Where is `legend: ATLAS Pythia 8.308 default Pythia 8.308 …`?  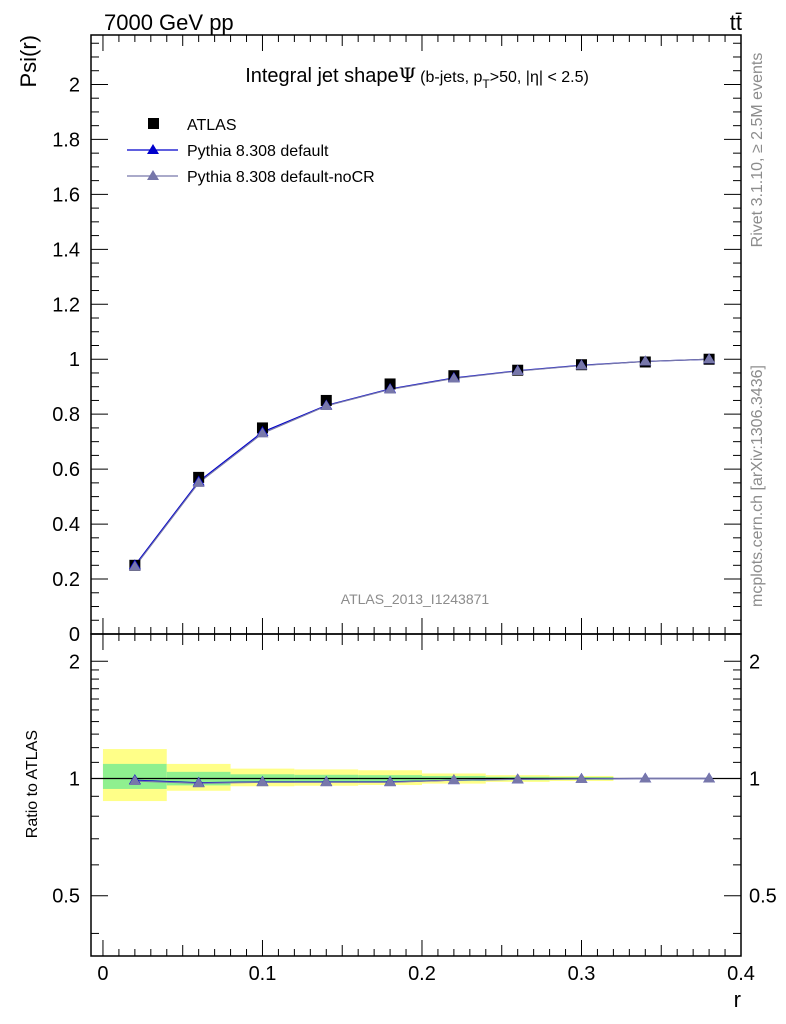
legend: ATLAS Pythia 8.308 default Pythia 8.308 … is located at coordinates (251, 151).